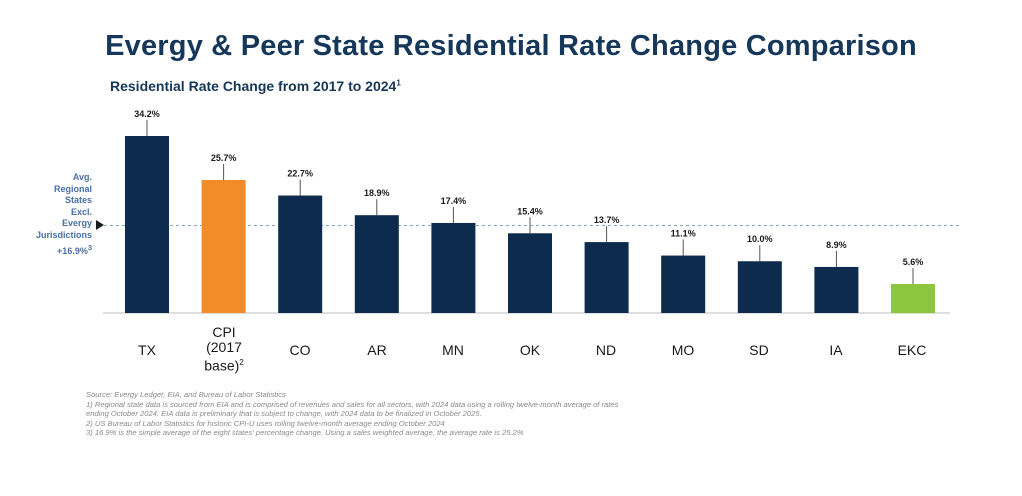  I want to click on category-label-tx: TX, so click(147, 350).